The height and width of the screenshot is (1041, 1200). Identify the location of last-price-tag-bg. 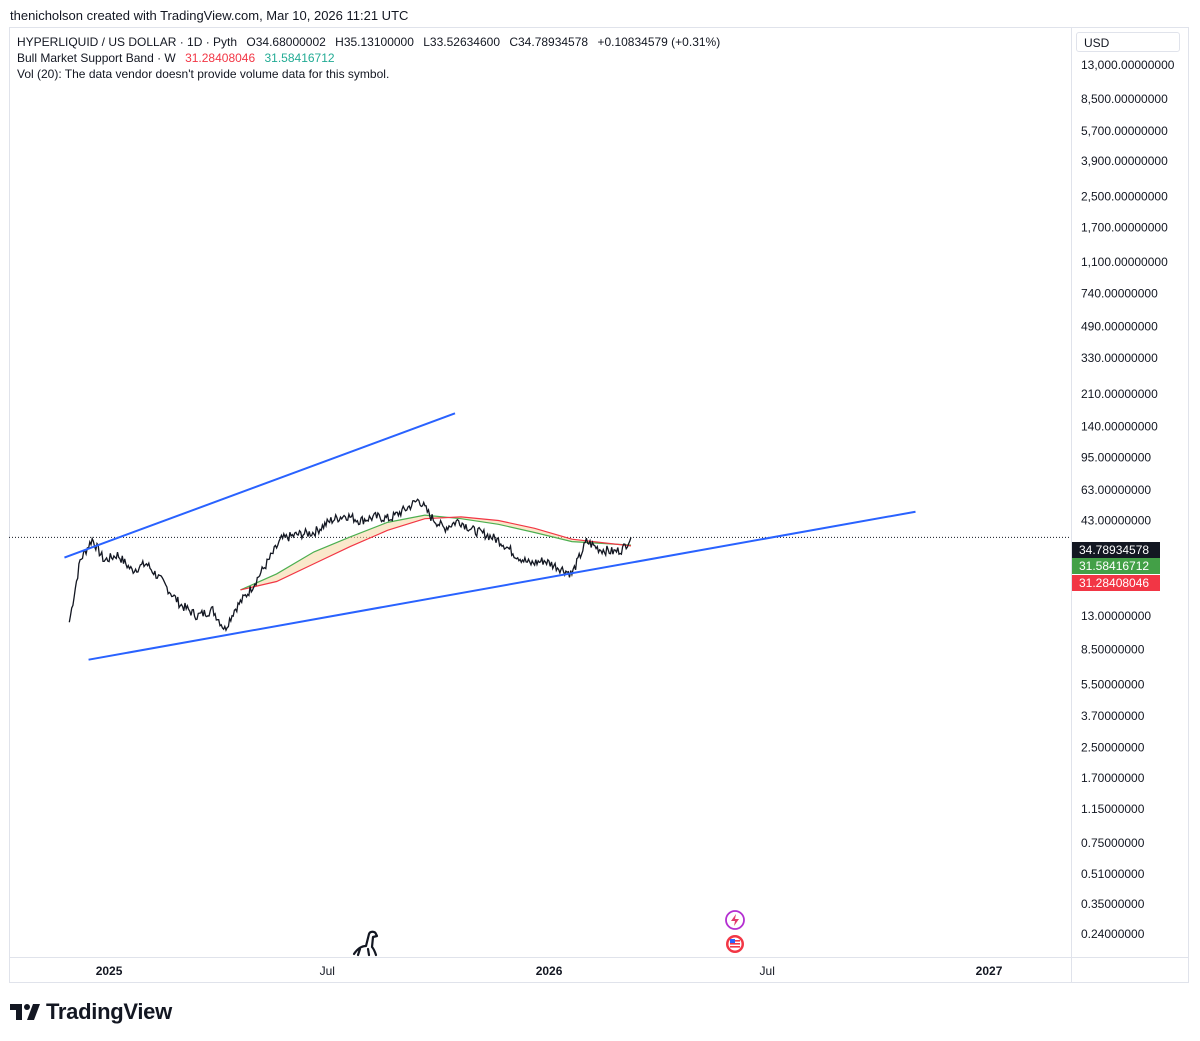
(1116, 550).